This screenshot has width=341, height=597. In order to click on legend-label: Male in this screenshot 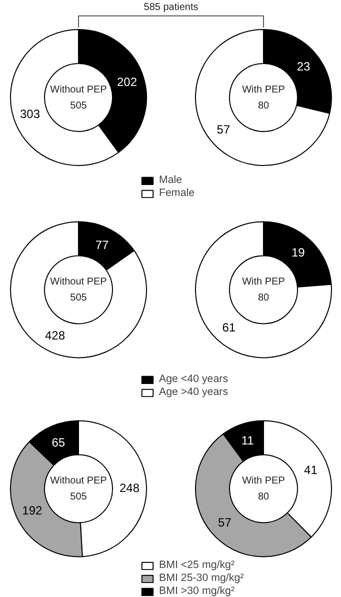, I will do `click(170, 180)`.